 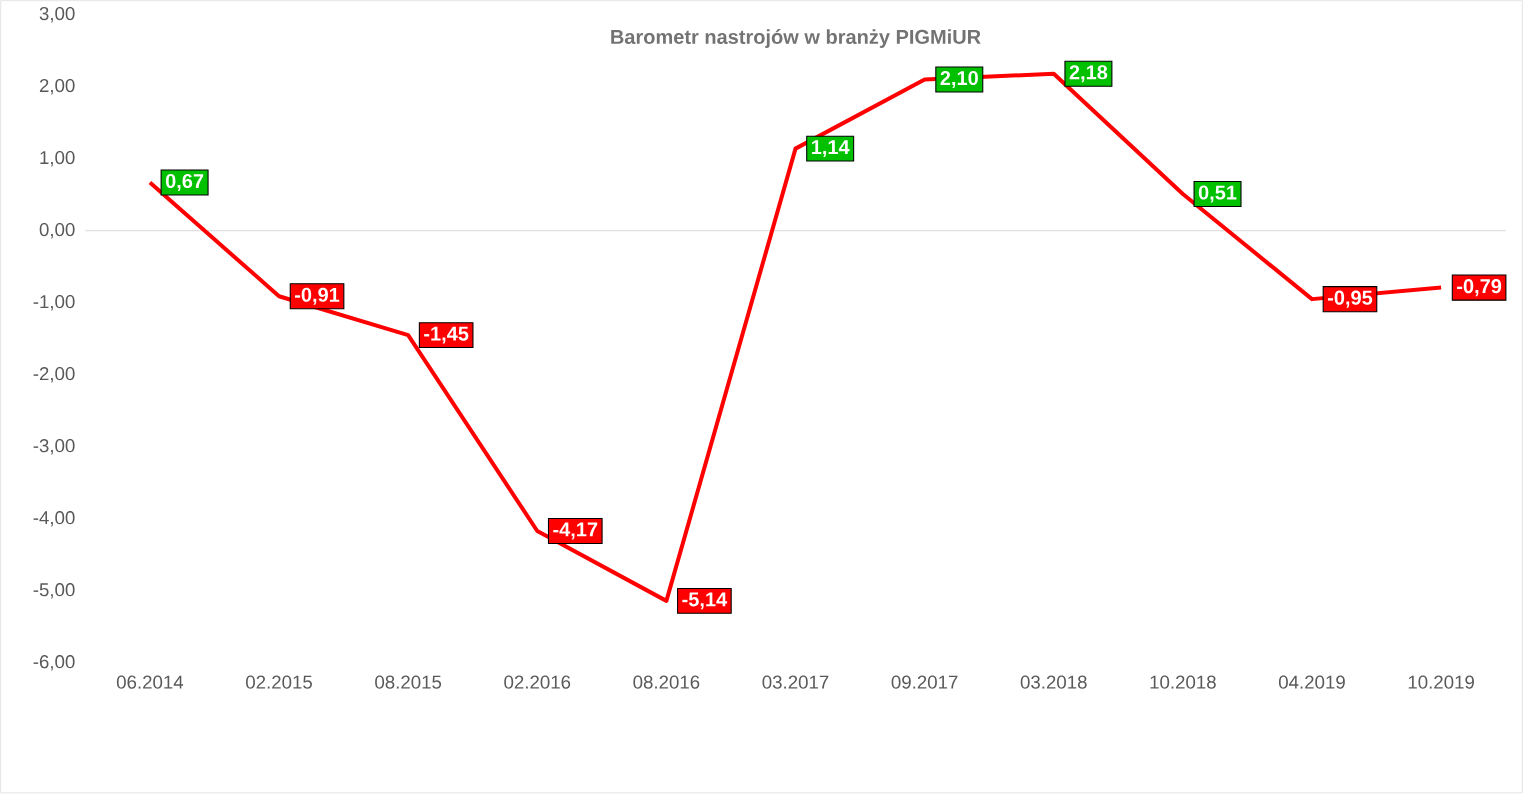 What do you see at coordinates (959, 80) in the screenshot?
I see `data-label: 2,10` at bounding box center [959, 80].